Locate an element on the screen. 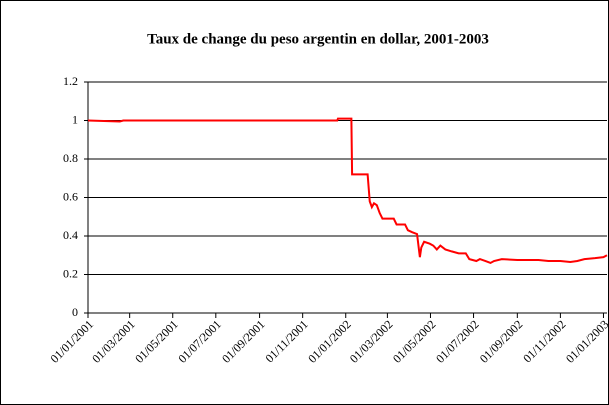 This screenshot has width=609, height=405. y-tick-label: 0.4 is located at coordinates (70, 235).